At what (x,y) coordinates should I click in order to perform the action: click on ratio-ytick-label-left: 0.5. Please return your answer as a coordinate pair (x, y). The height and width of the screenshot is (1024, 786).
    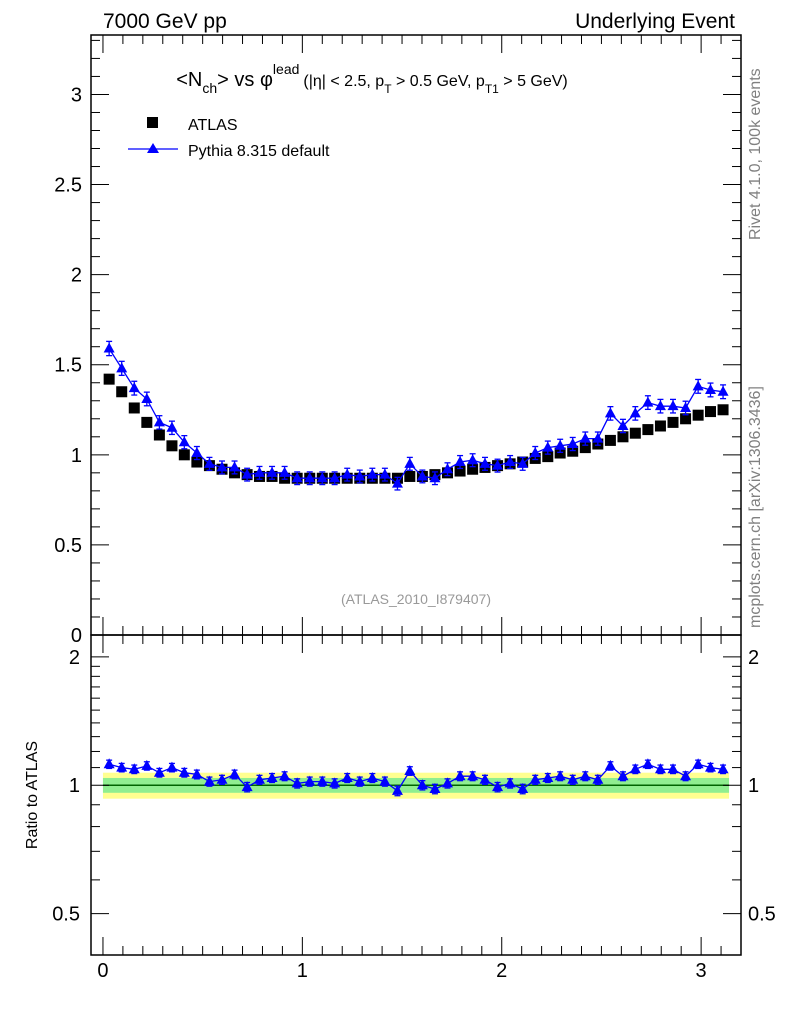
    Looking at the image, I should click on (66, 915).